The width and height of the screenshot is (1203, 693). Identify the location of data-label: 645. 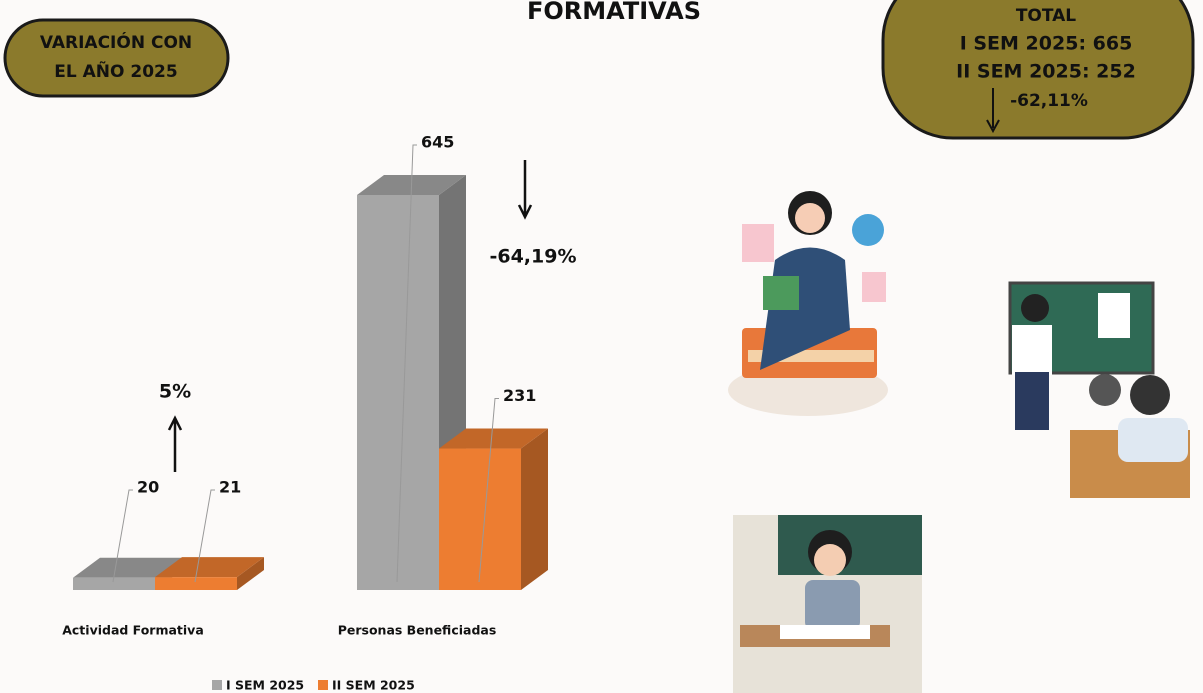
(437, 142).